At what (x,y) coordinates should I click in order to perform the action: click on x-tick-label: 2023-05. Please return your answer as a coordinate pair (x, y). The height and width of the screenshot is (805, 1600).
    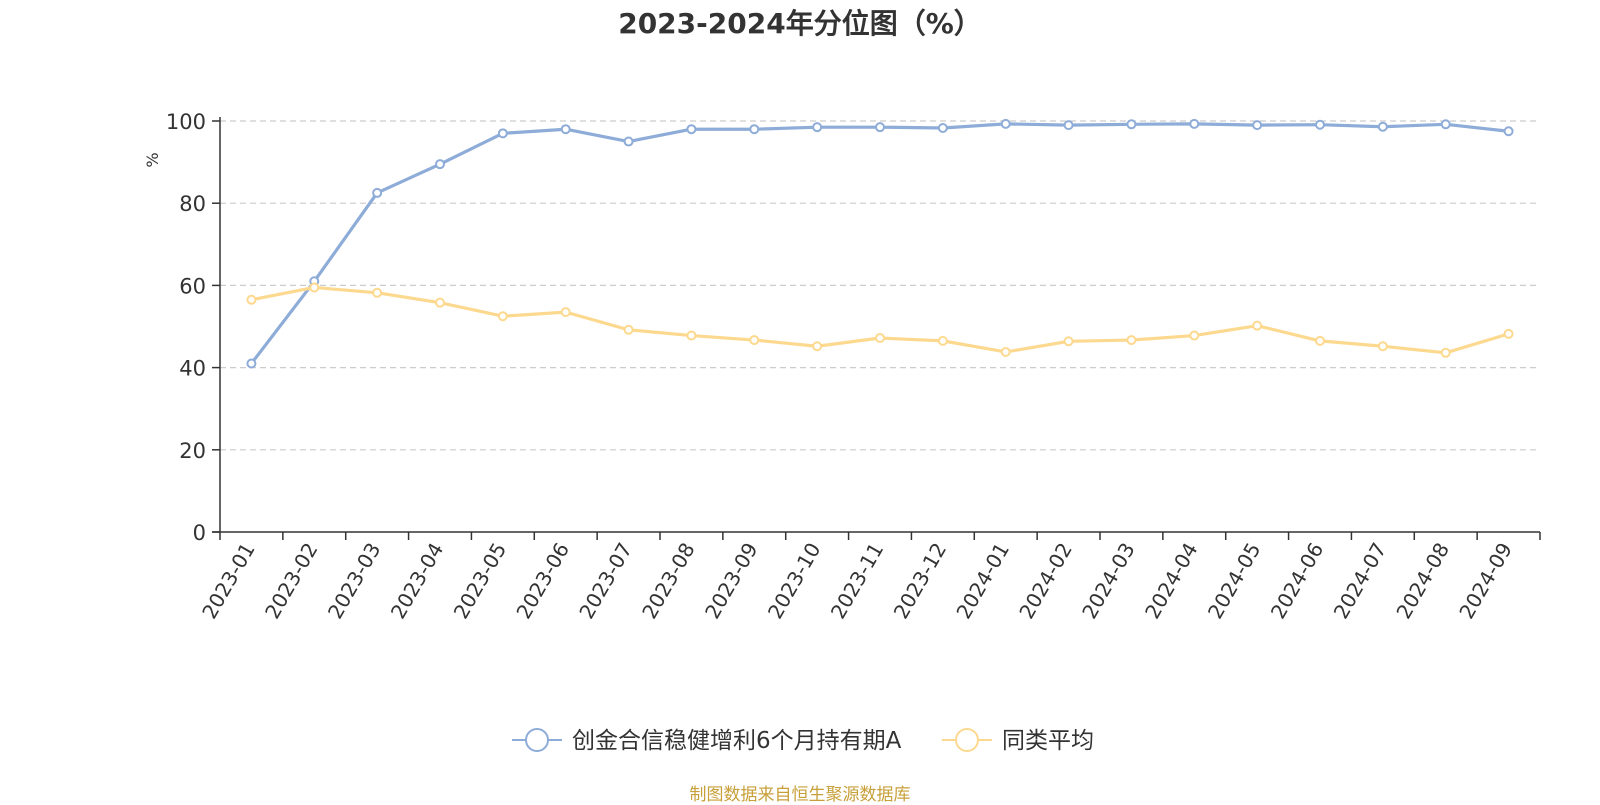
    Looking at the image, I should click on (480, 581).